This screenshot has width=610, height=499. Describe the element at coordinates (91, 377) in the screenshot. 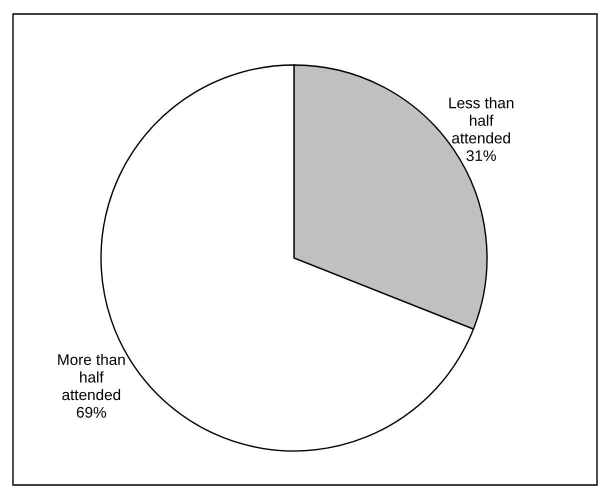

I see `slice-label: More than half attended` at that location.